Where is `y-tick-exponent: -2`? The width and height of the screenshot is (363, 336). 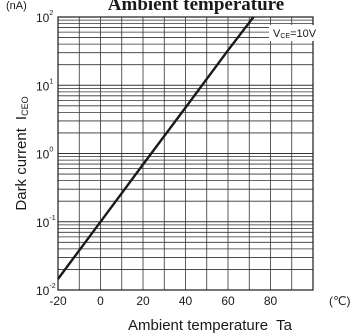
y-tick-exponent: -2 is located at coordinates (52, 286).